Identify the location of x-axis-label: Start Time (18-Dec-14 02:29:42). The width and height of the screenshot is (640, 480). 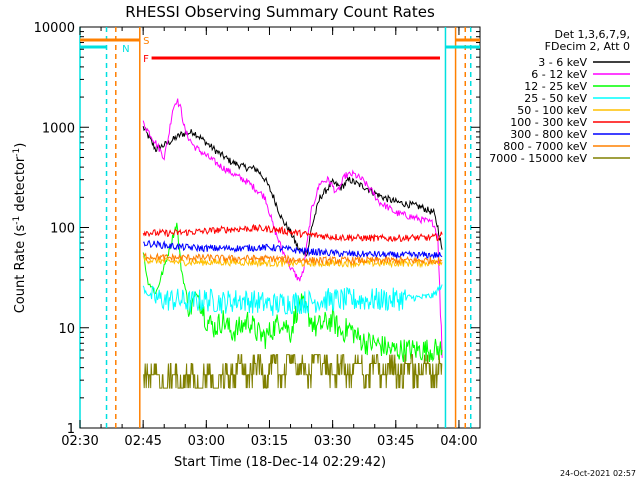
(280, 462).